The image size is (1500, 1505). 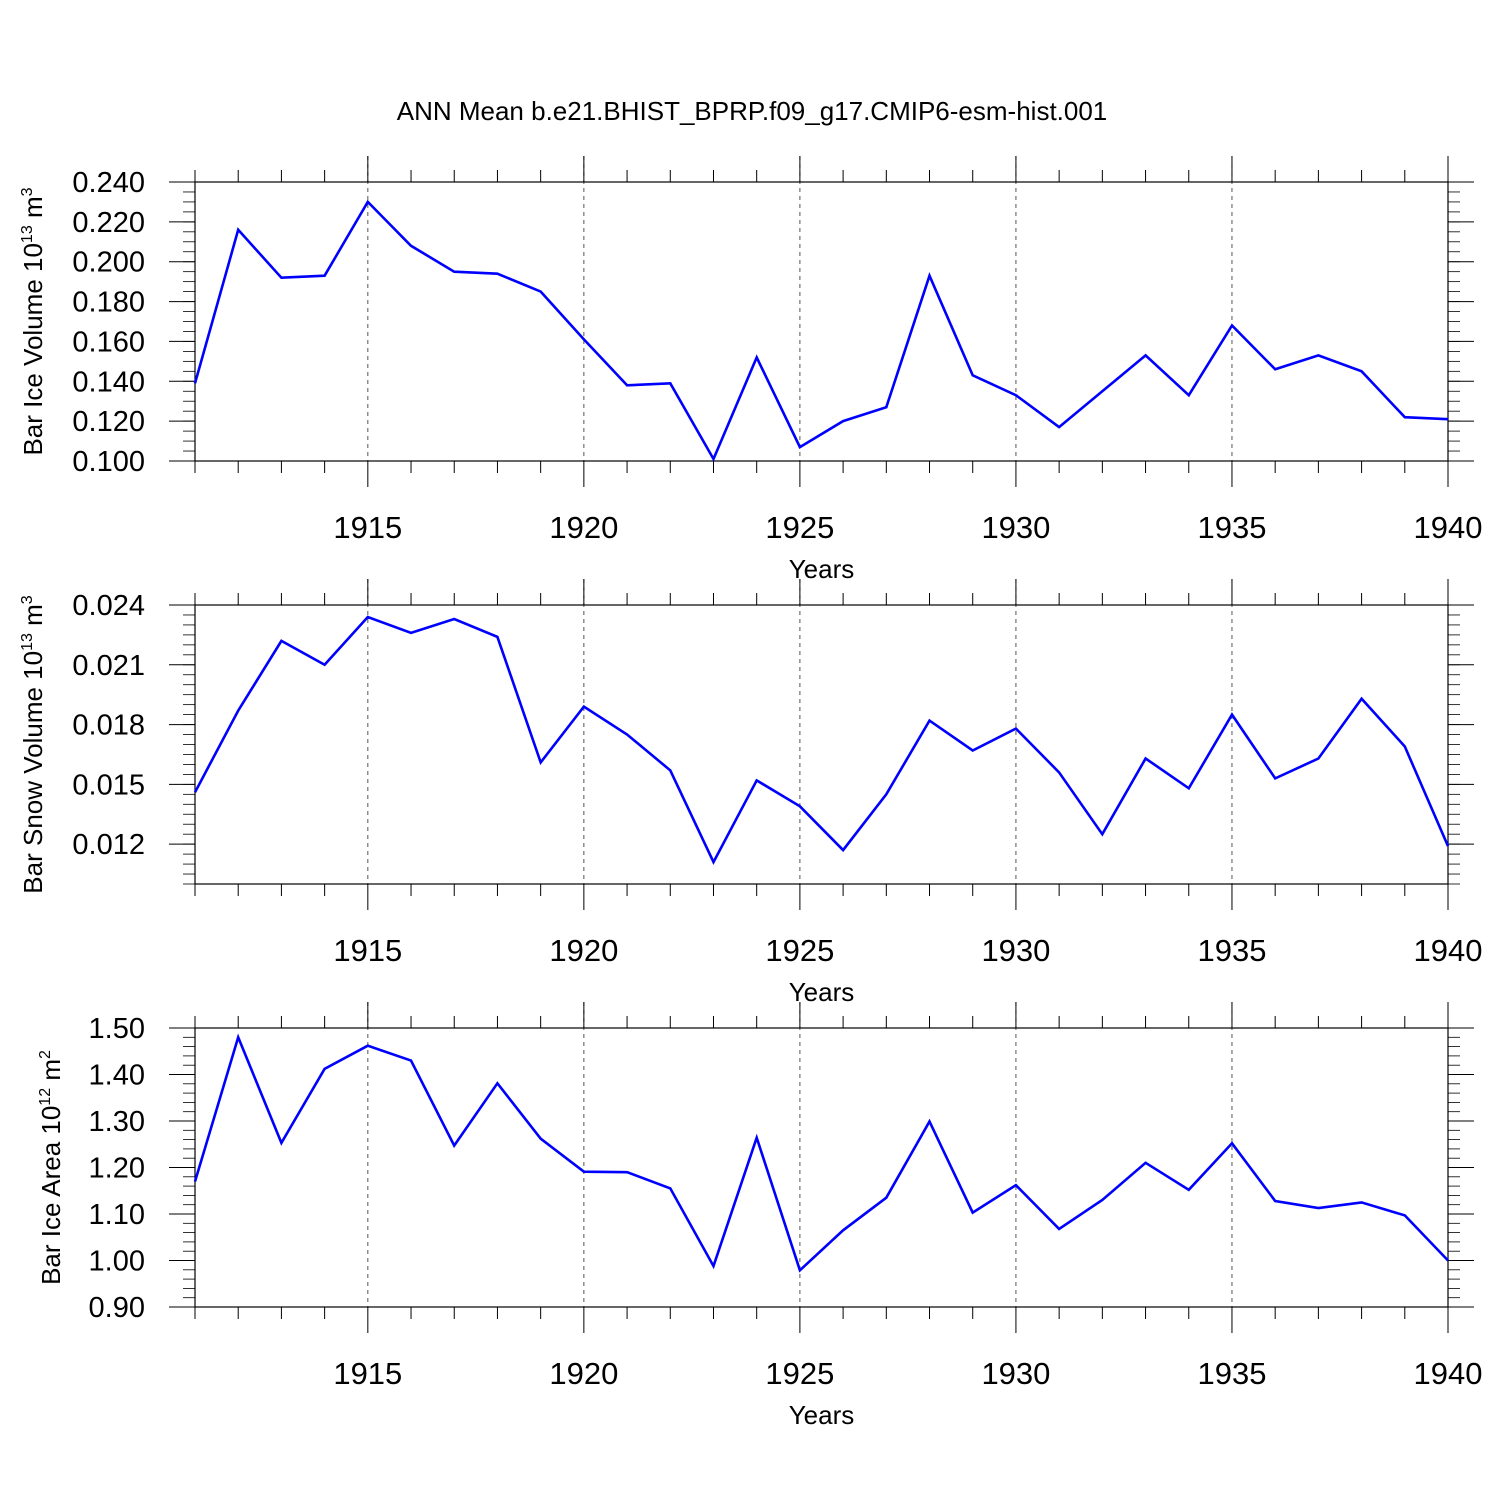 What do you see at coordinates (108, 263) in the screenshot?
I see `y-tick-label: 0.200` at bounding box center [108, 263].